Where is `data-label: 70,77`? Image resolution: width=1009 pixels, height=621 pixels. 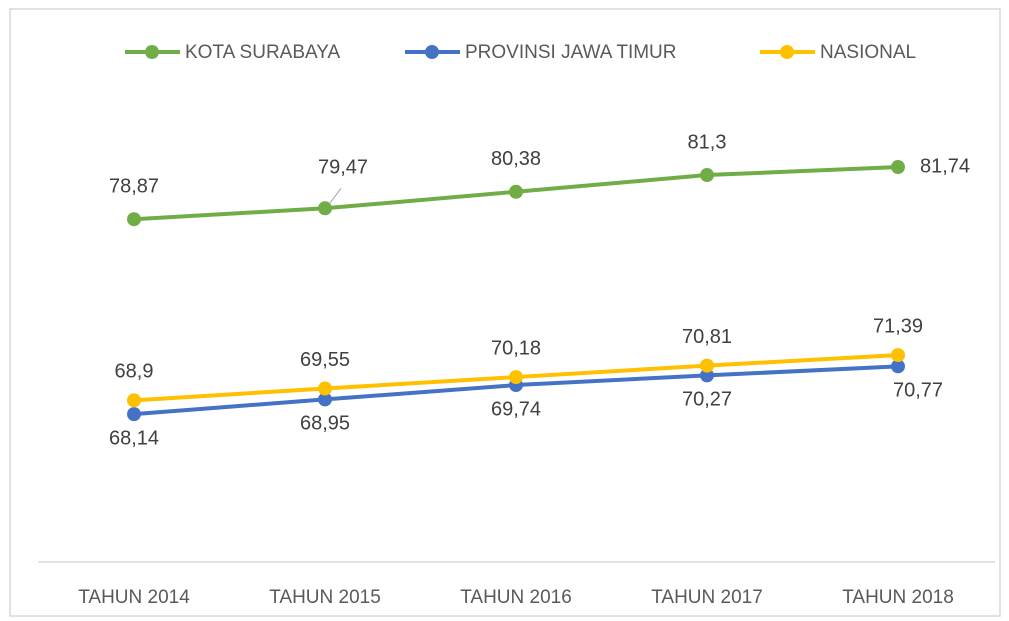 data-label: 70,77 is located at coordinates (918, 391).